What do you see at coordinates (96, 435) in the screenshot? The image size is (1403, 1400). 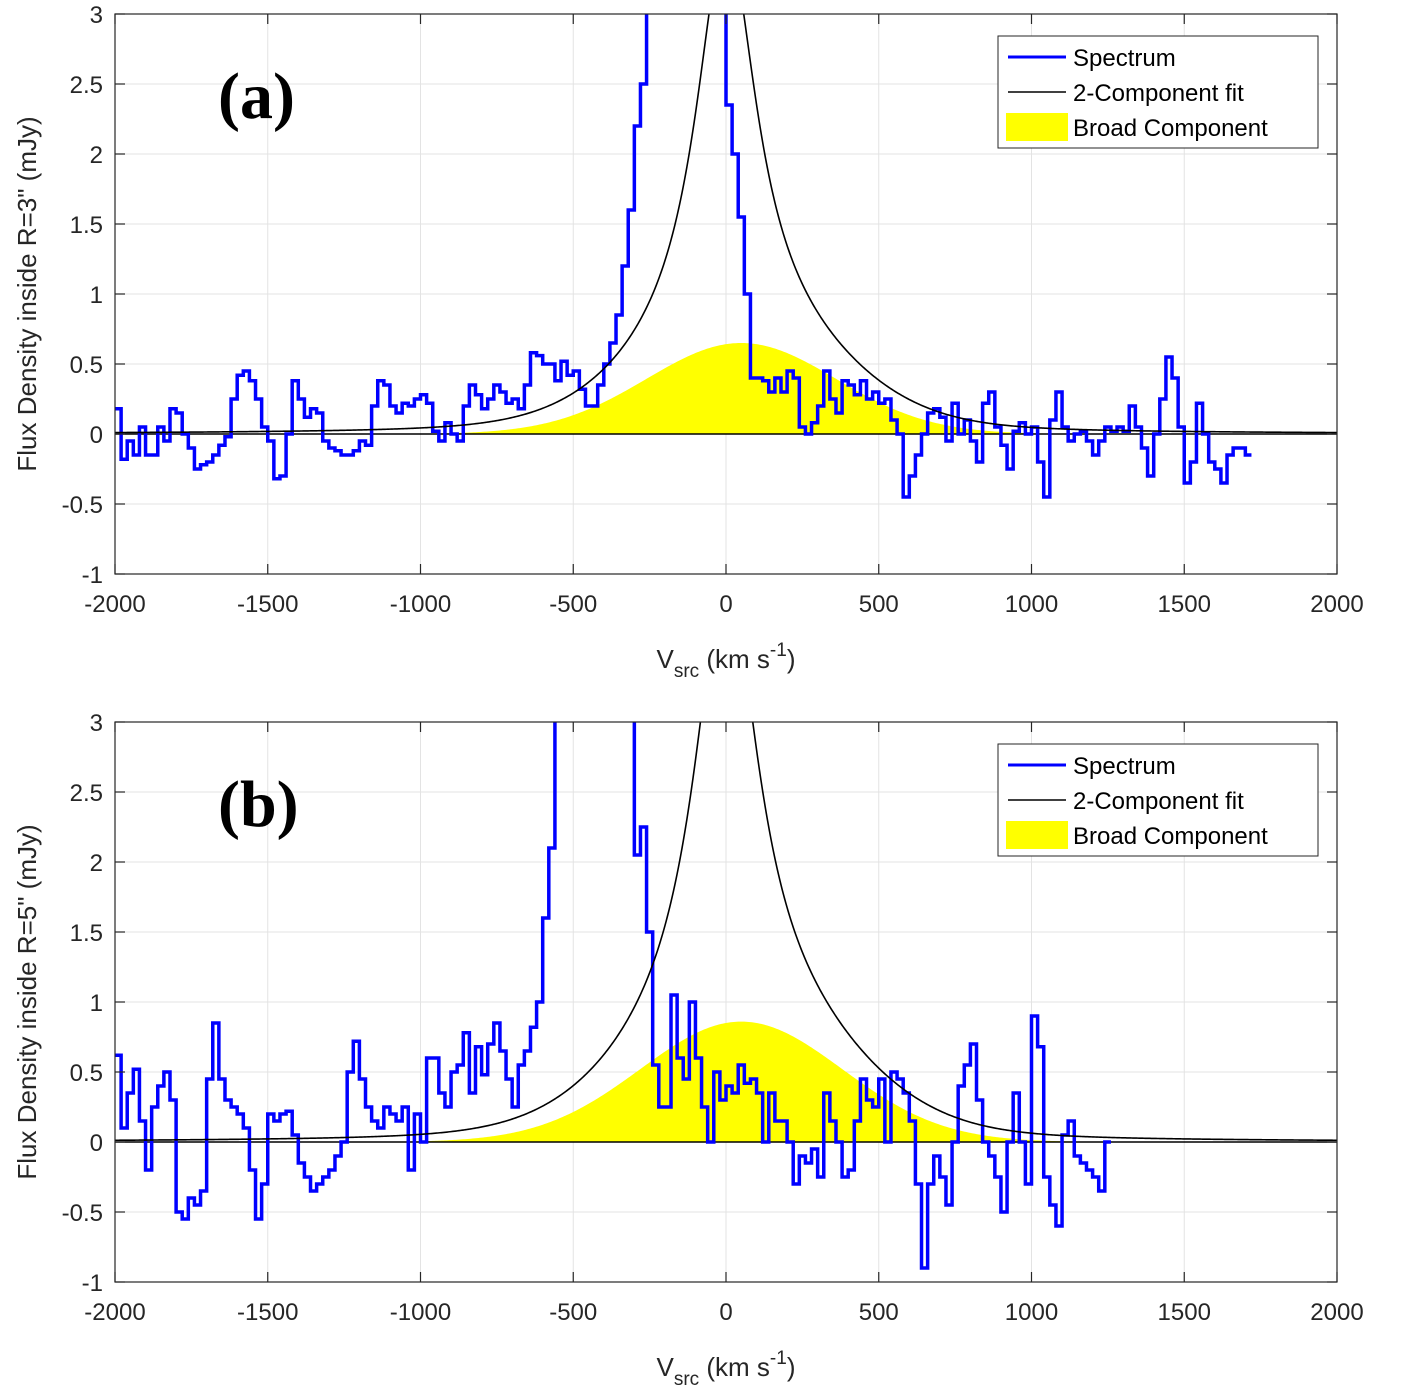 I see `panel-a-y-tick-label: 0` at bounding box center [96, 435].